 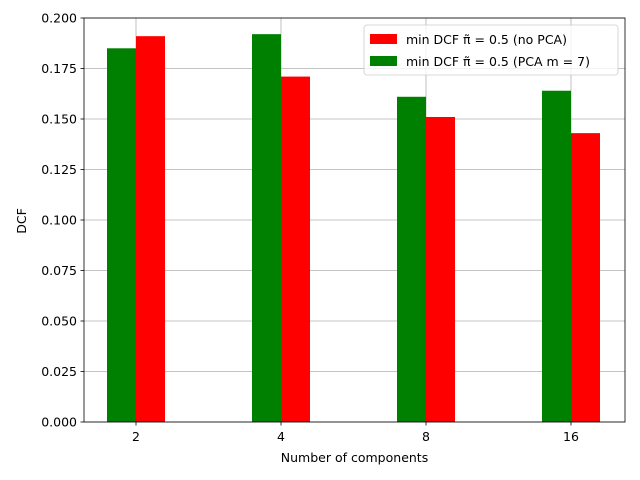 What do you see at coordinates (354, 457) in the screenshot?
I see `x-axis-label: Number of components` at bounding box center [354, 457].